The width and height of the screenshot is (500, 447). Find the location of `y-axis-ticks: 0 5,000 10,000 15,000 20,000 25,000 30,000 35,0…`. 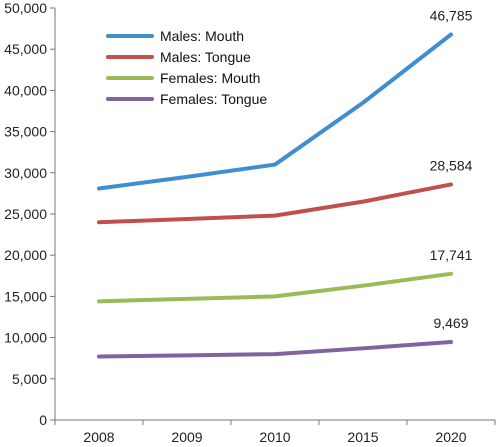

y-axis-ticks: 0 5,000 10,000 15,000 20,000 25,000 30,000 35,0… is located at coordinates (29, 214).